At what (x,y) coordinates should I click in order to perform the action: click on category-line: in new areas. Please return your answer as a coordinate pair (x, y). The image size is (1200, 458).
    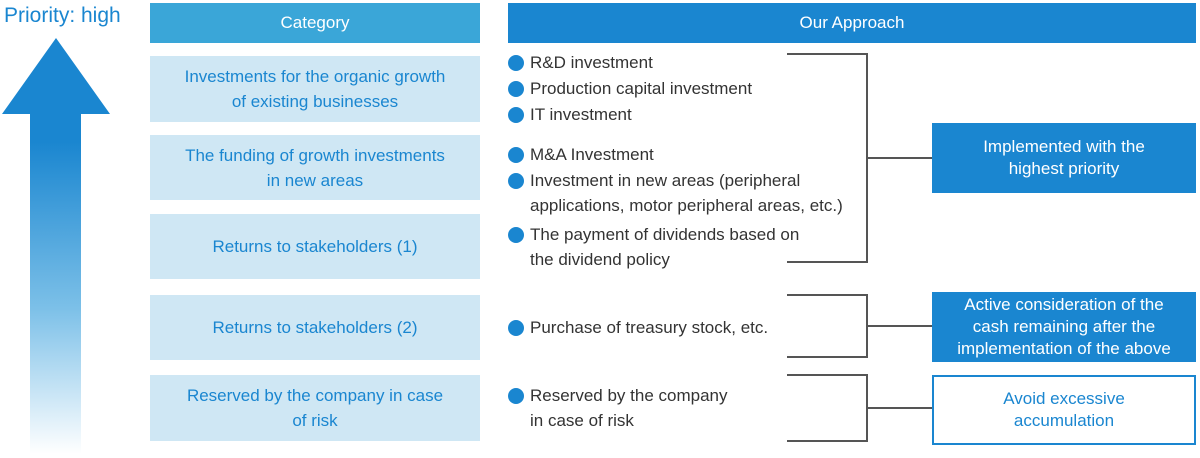
    Looking at the image, I should click on (315, 180).